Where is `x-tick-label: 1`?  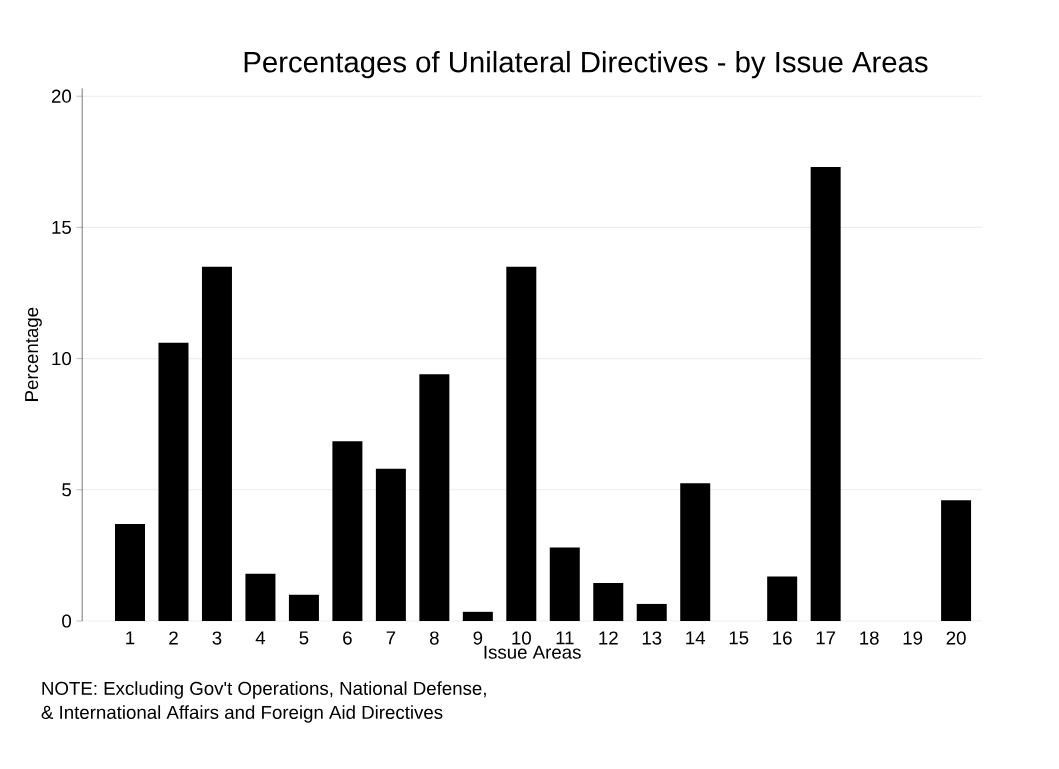
x-tick-label: 1 is located at coordinates (130, 638).